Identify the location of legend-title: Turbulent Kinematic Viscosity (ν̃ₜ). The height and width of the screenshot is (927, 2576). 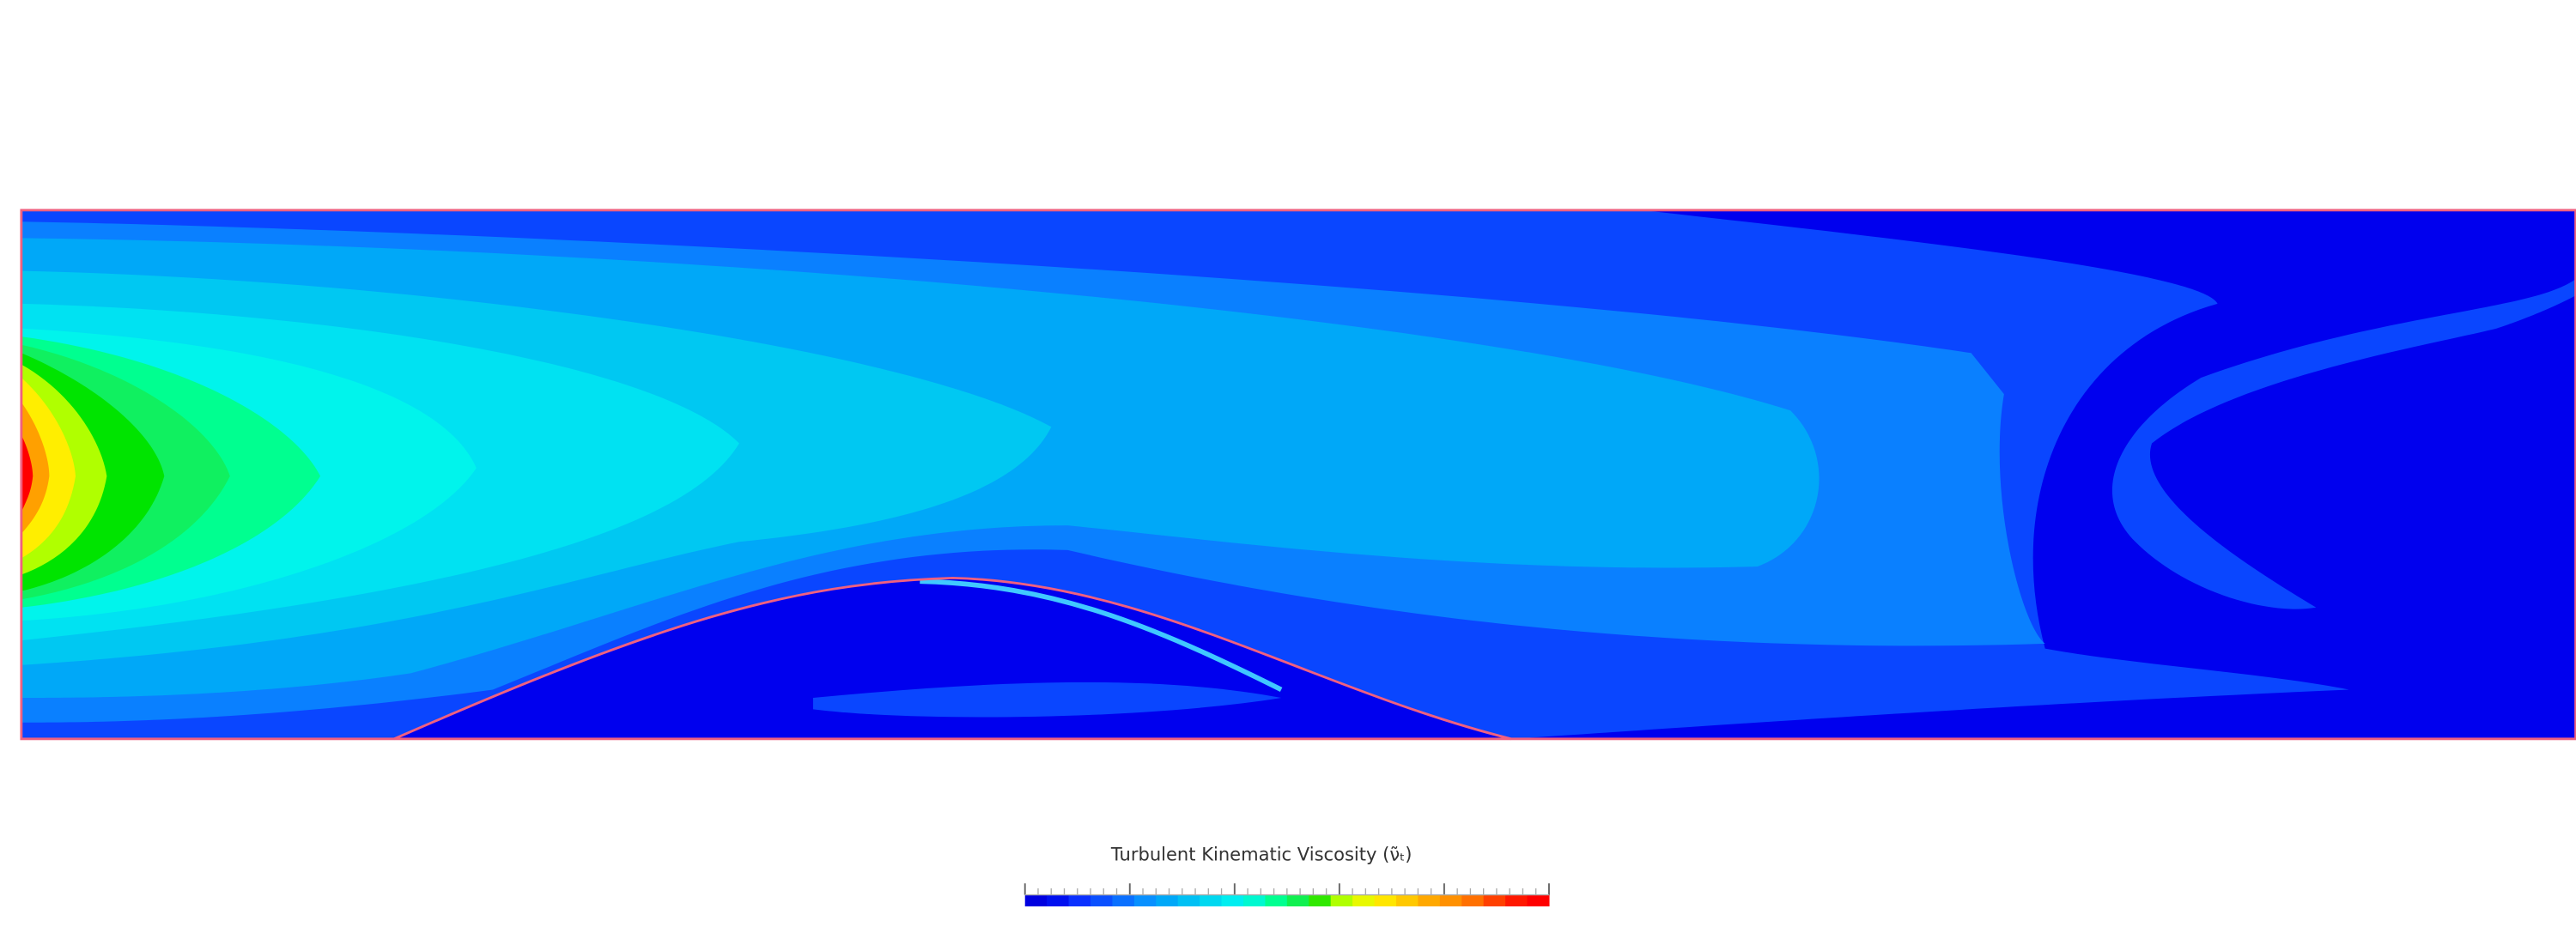
(1261, 853).